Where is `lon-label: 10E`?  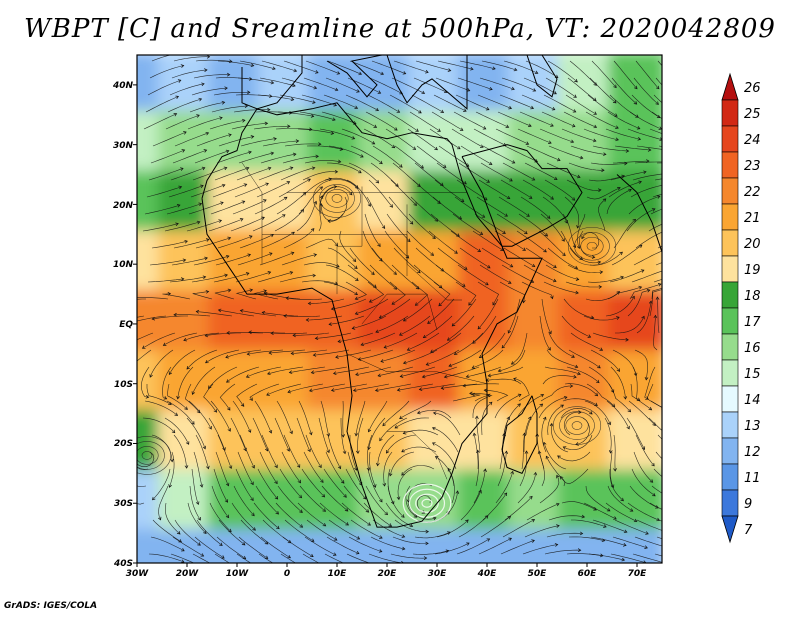
lon-label: 10E is located at coordinates (338, 574).